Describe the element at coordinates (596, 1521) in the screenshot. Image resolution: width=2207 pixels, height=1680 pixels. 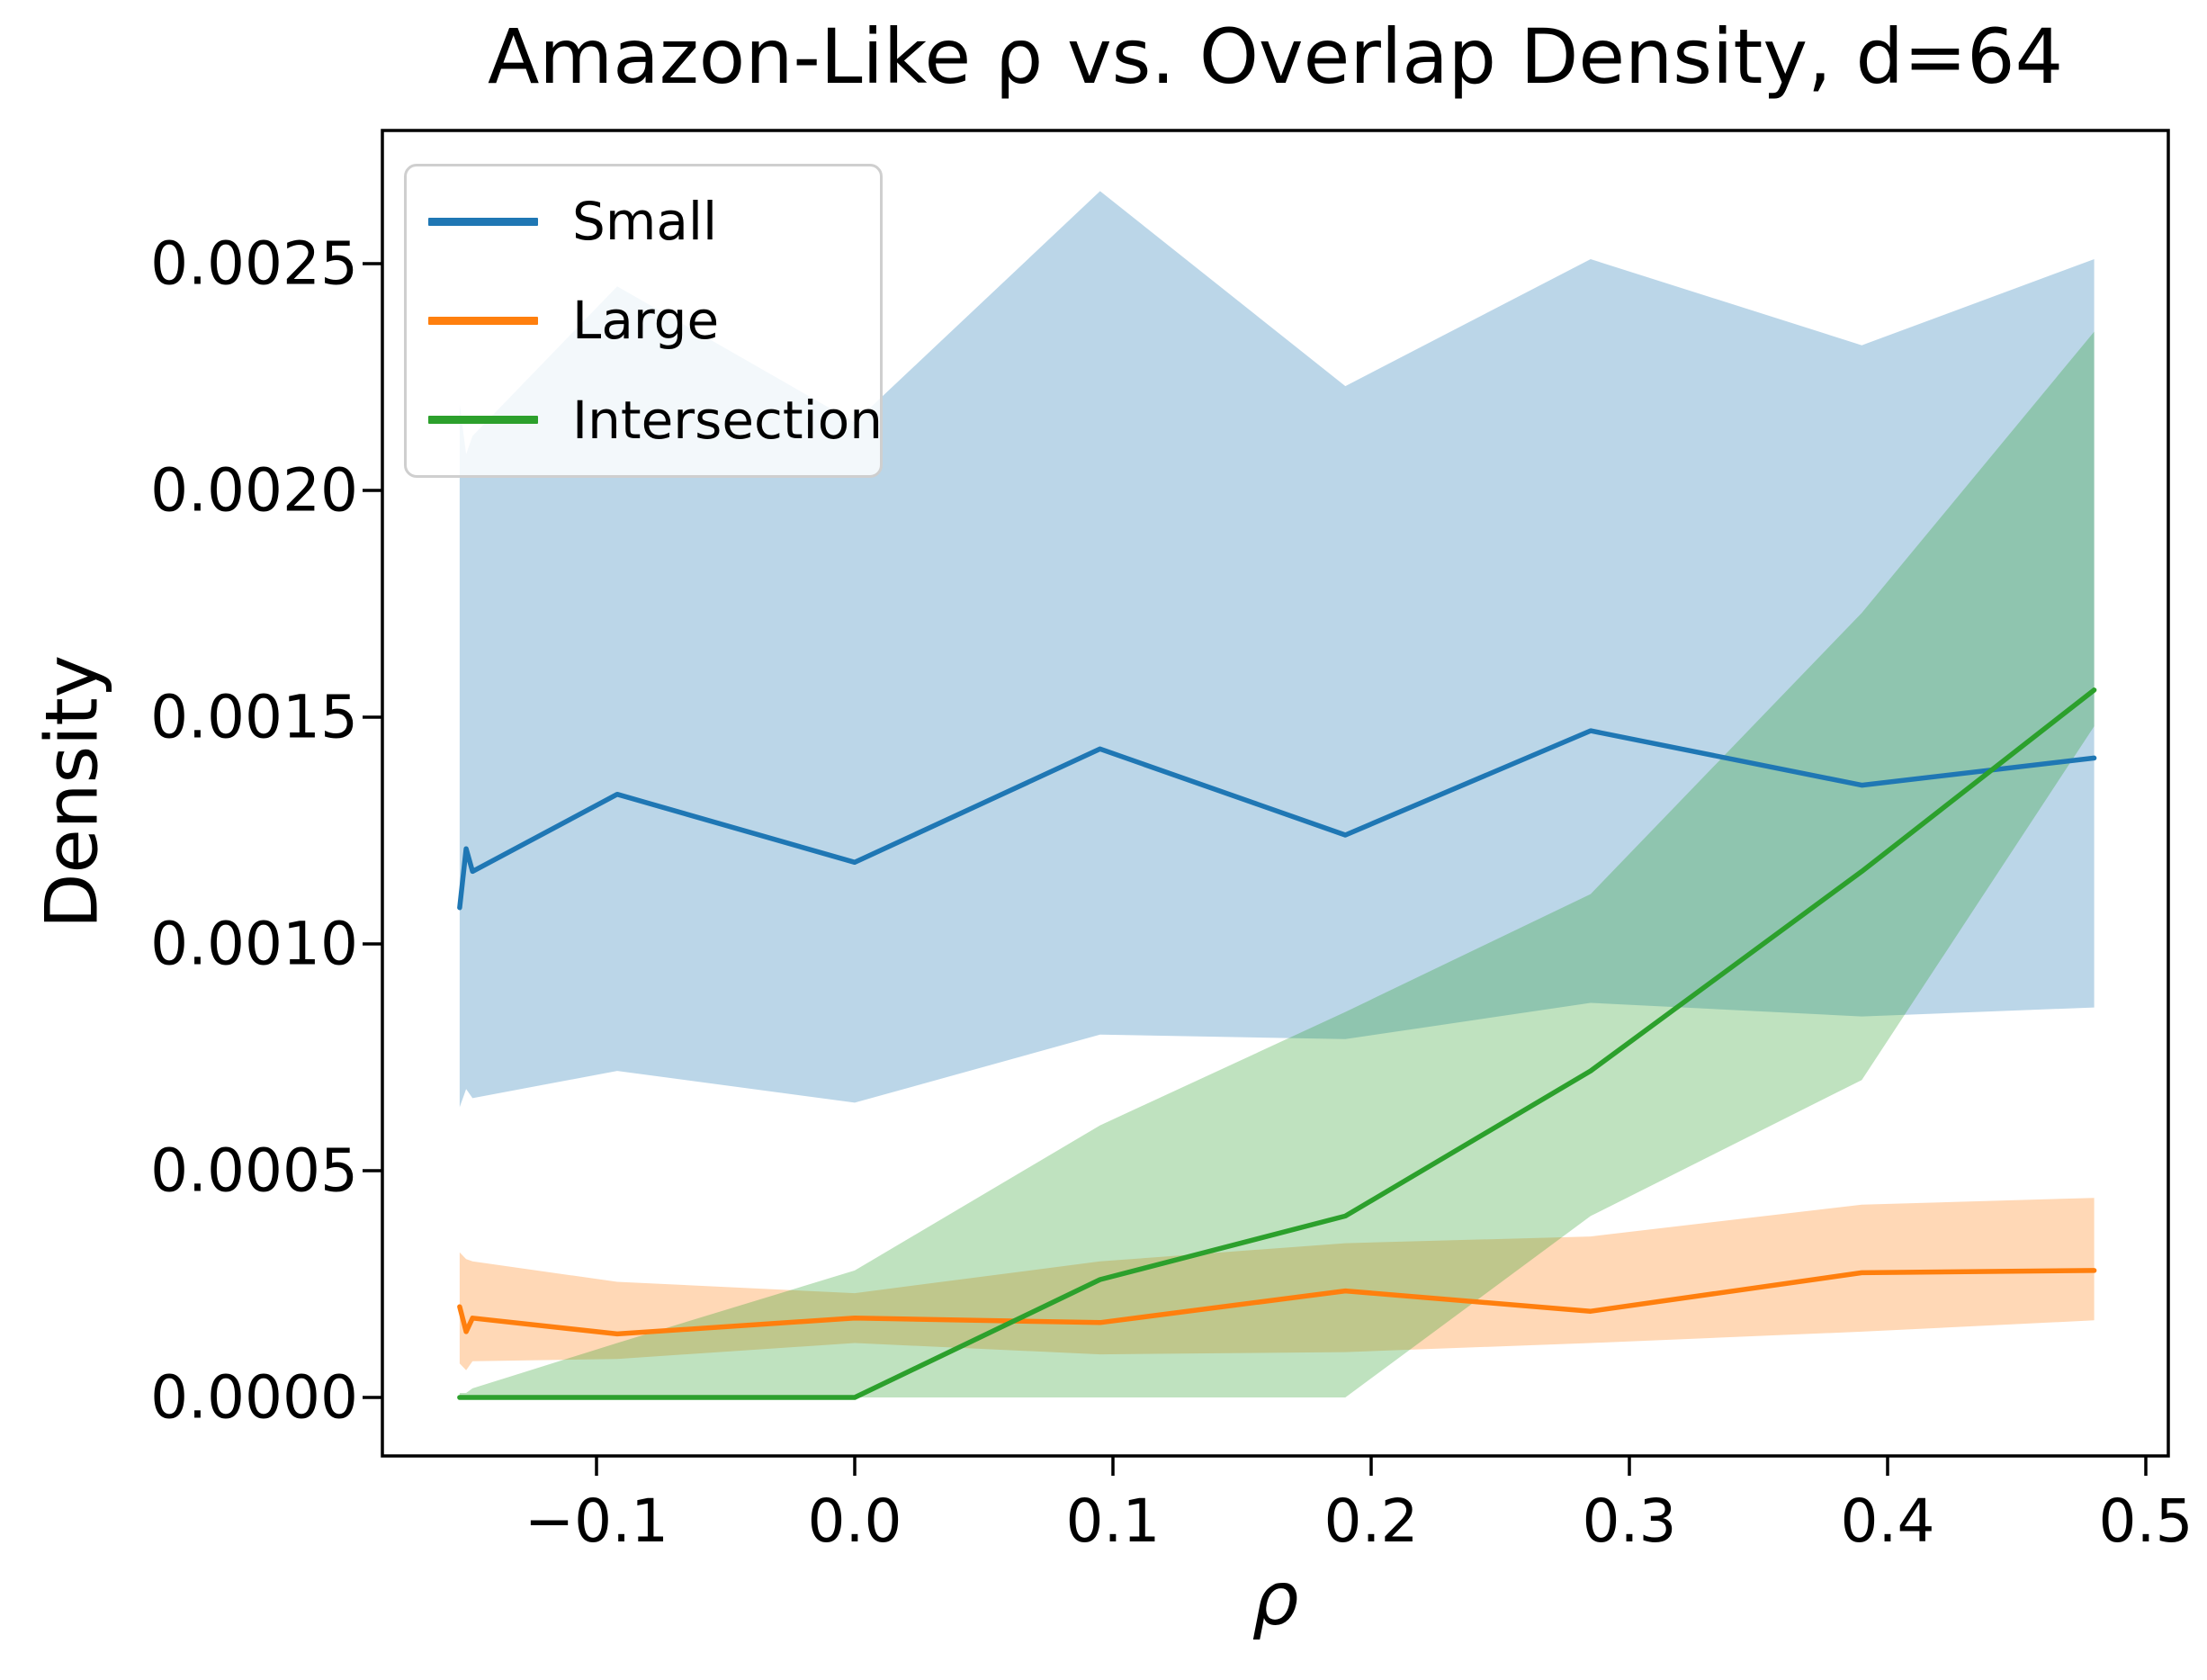
I see `x-tick-label: −0.1` at that location.